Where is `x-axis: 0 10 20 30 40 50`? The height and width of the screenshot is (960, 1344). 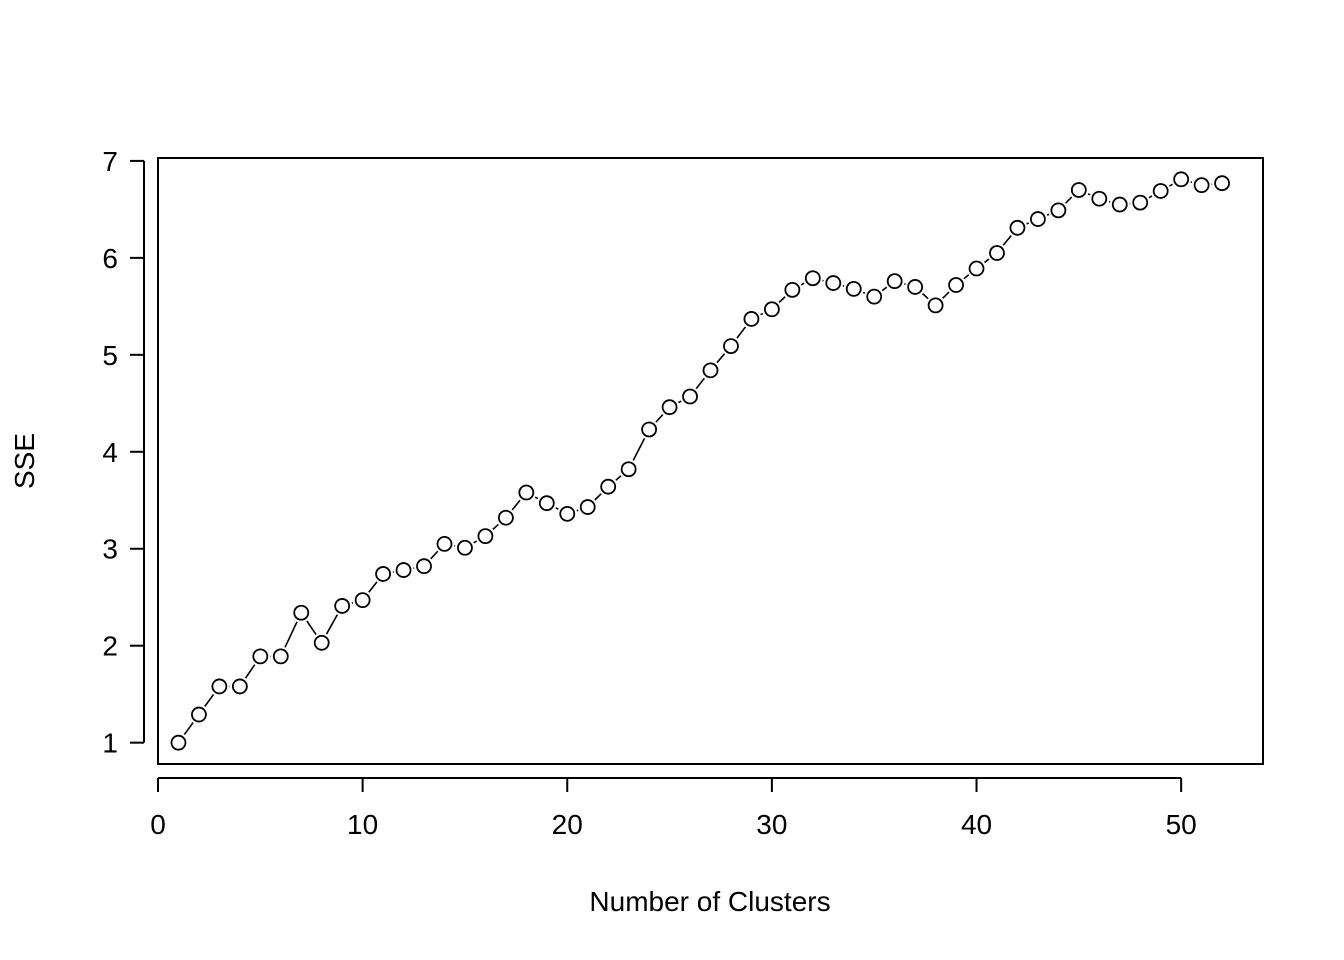
x-axis: 0 10 20 30 40 50 is located at coordinates (673, 808).